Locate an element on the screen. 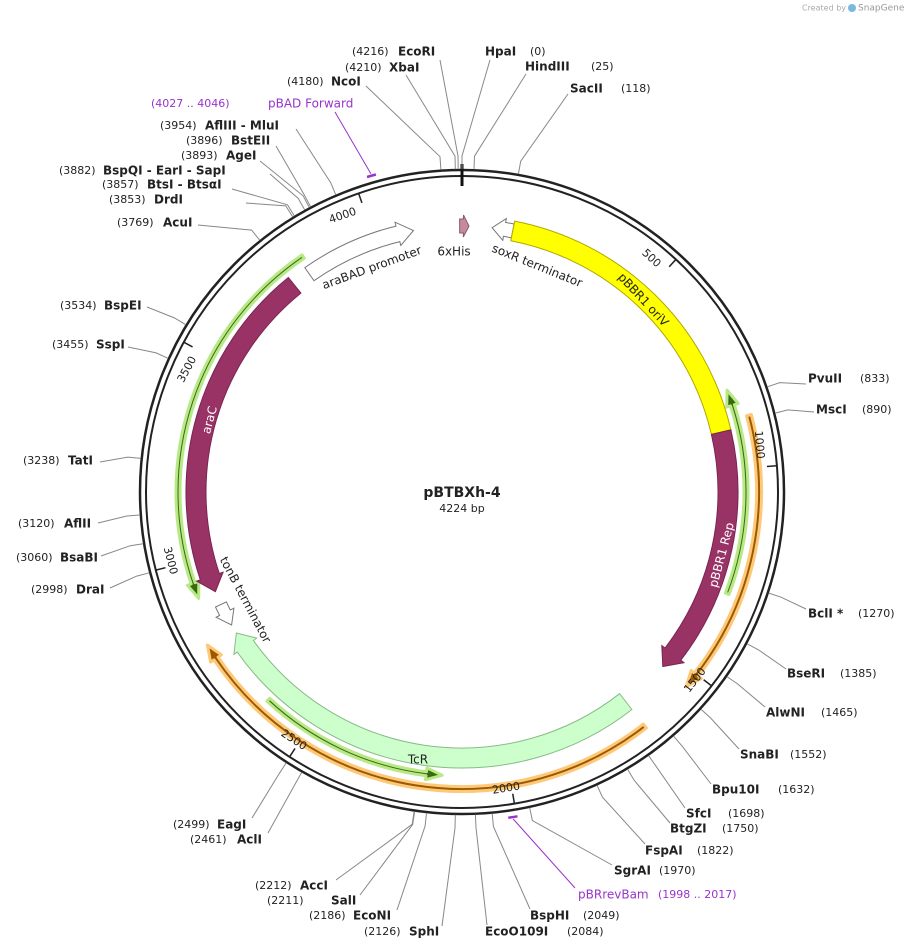 The width and height of the screenshot is (906, 950). enzyme-position: (3455) is located at coordinates (70, 344).